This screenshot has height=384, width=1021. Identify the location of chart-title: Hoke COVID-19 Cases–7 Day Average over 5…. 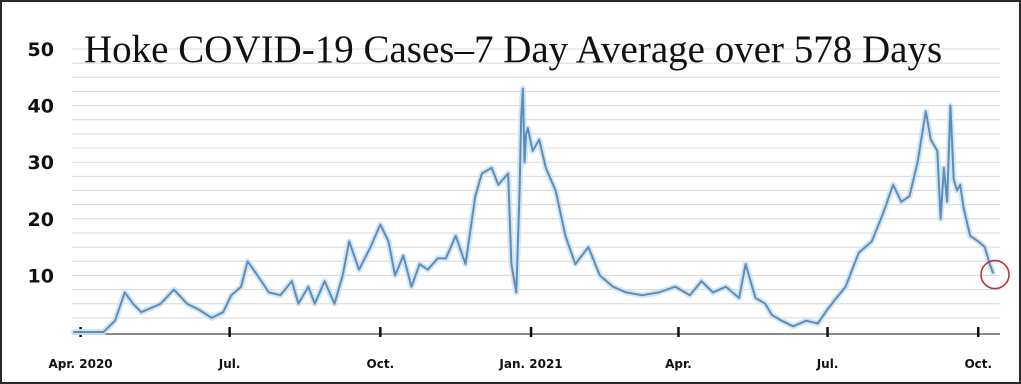
(513, 49).